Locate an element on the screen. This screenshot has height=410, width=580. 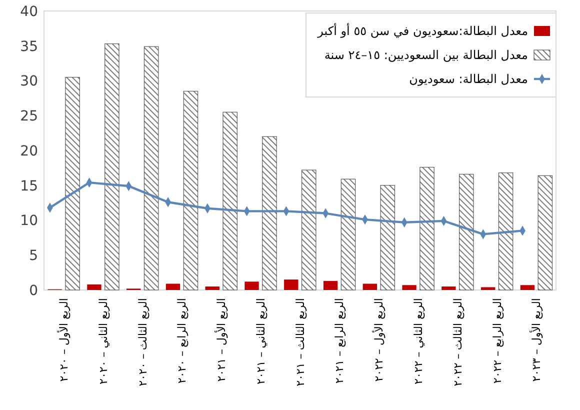
y-tick-label: 30 is located at coordinates (29, 82).